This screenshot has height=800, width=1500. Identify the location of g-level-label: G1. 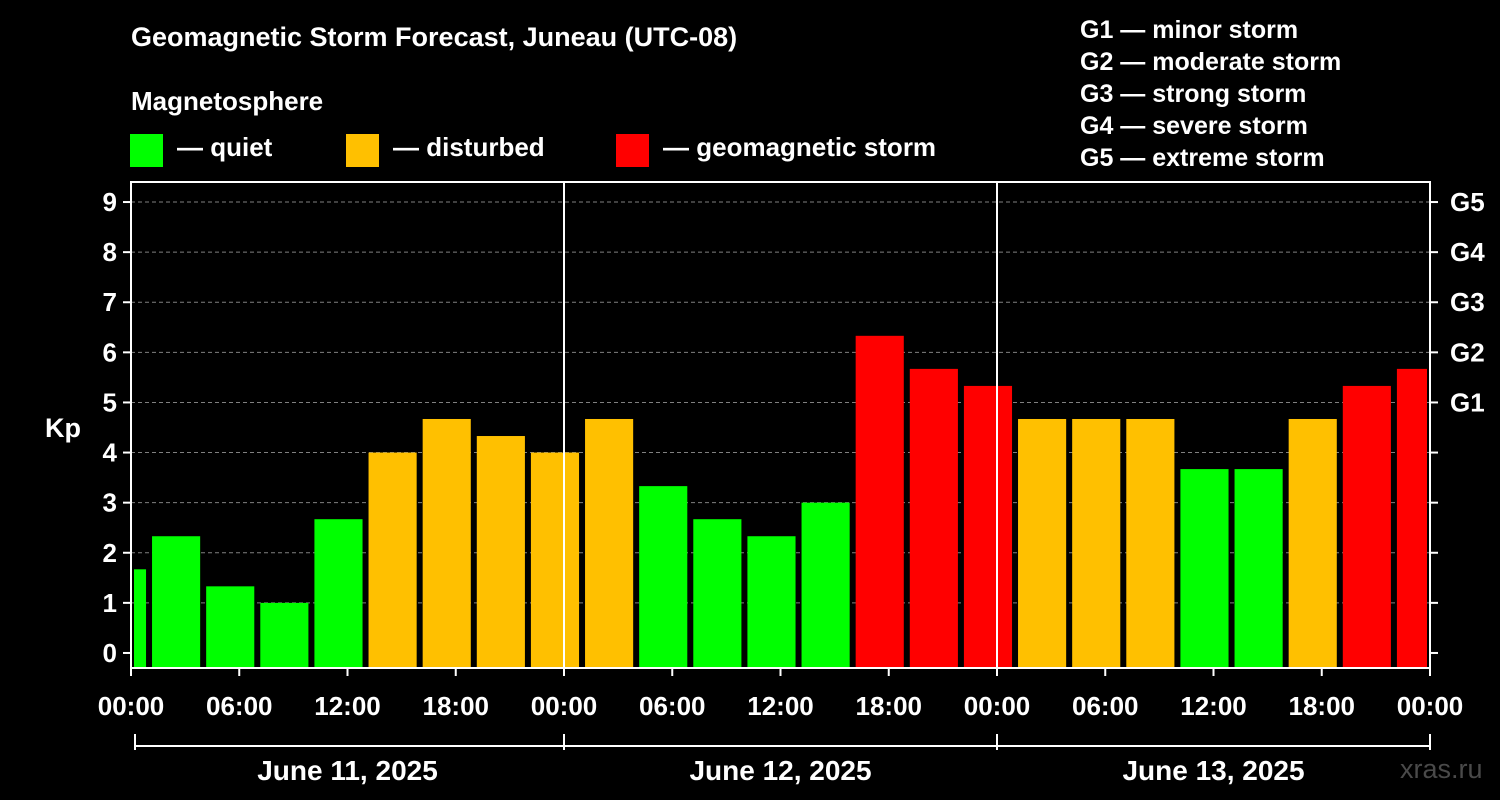
(1467, 402).